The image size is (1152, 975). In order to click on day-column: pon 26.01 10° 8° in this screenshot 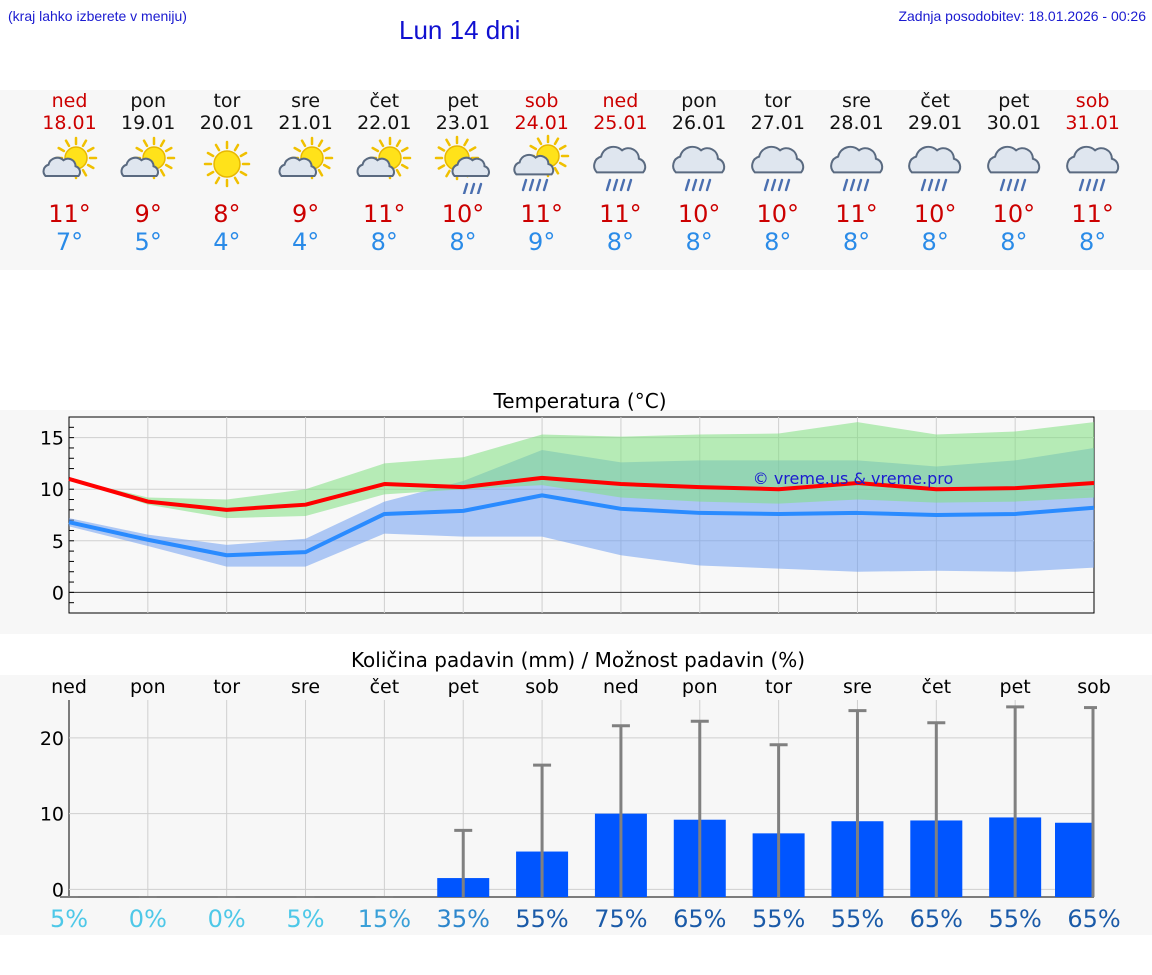, I will do `click(699, 173)`.